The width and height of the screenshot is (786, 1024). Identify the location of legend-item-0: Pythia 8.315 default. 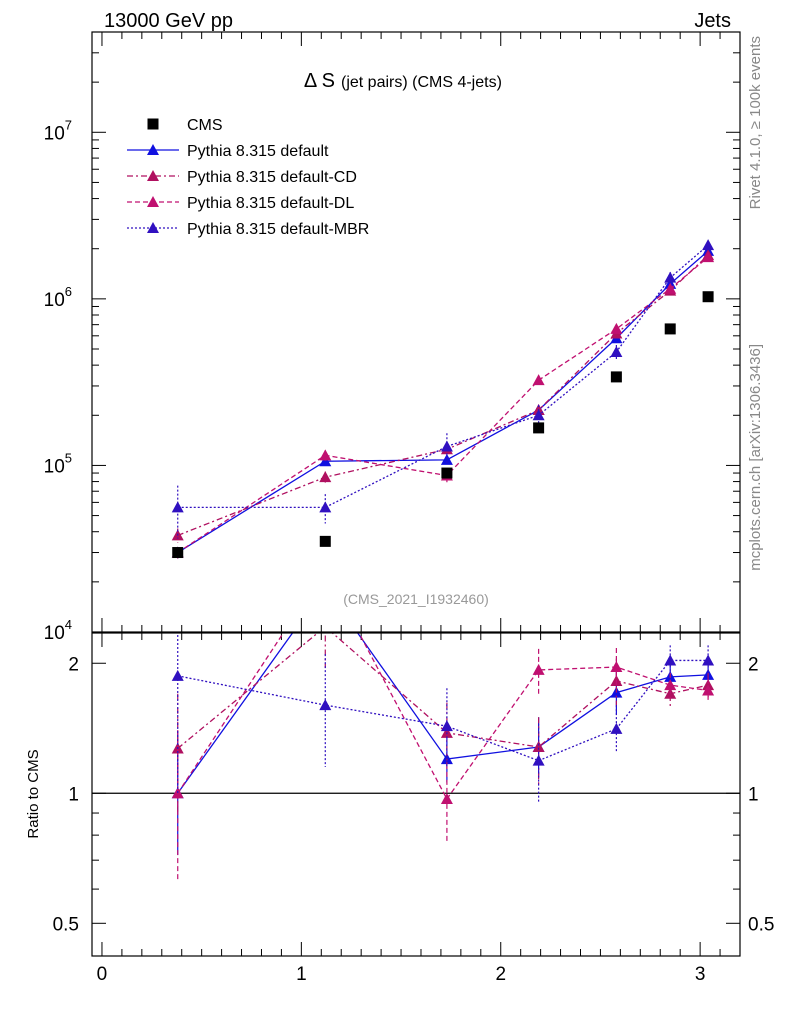
(228, 151).